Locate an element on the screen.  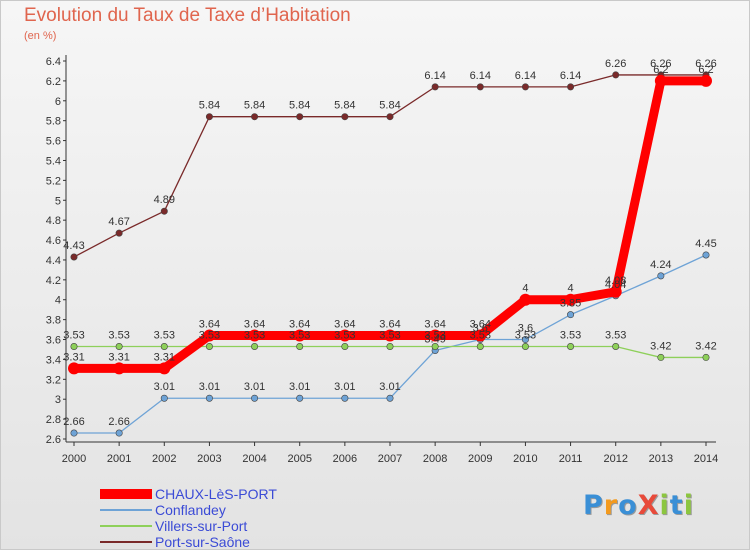
logo-letter: i is located at coordinates (664, 505).